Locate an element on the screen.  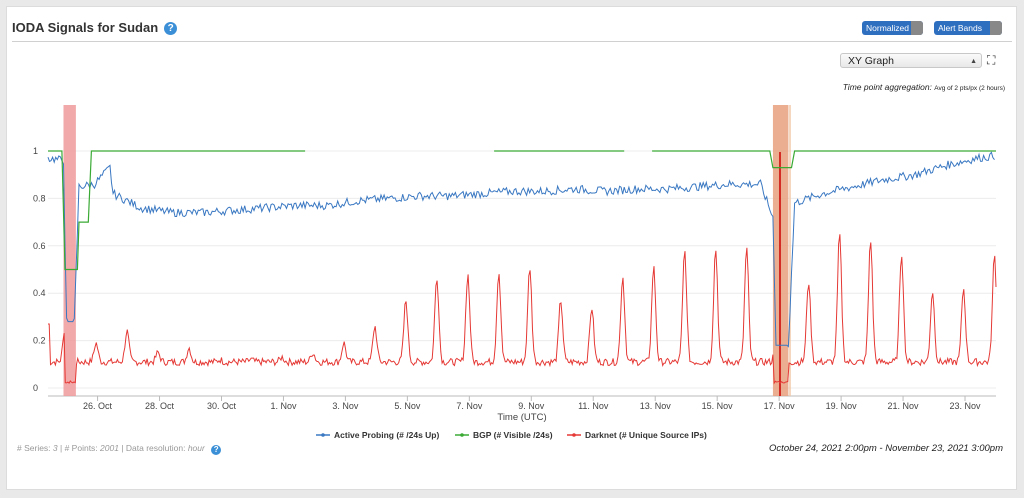
x-tick-label: 7. Nov is located at coordinates (469, 406).